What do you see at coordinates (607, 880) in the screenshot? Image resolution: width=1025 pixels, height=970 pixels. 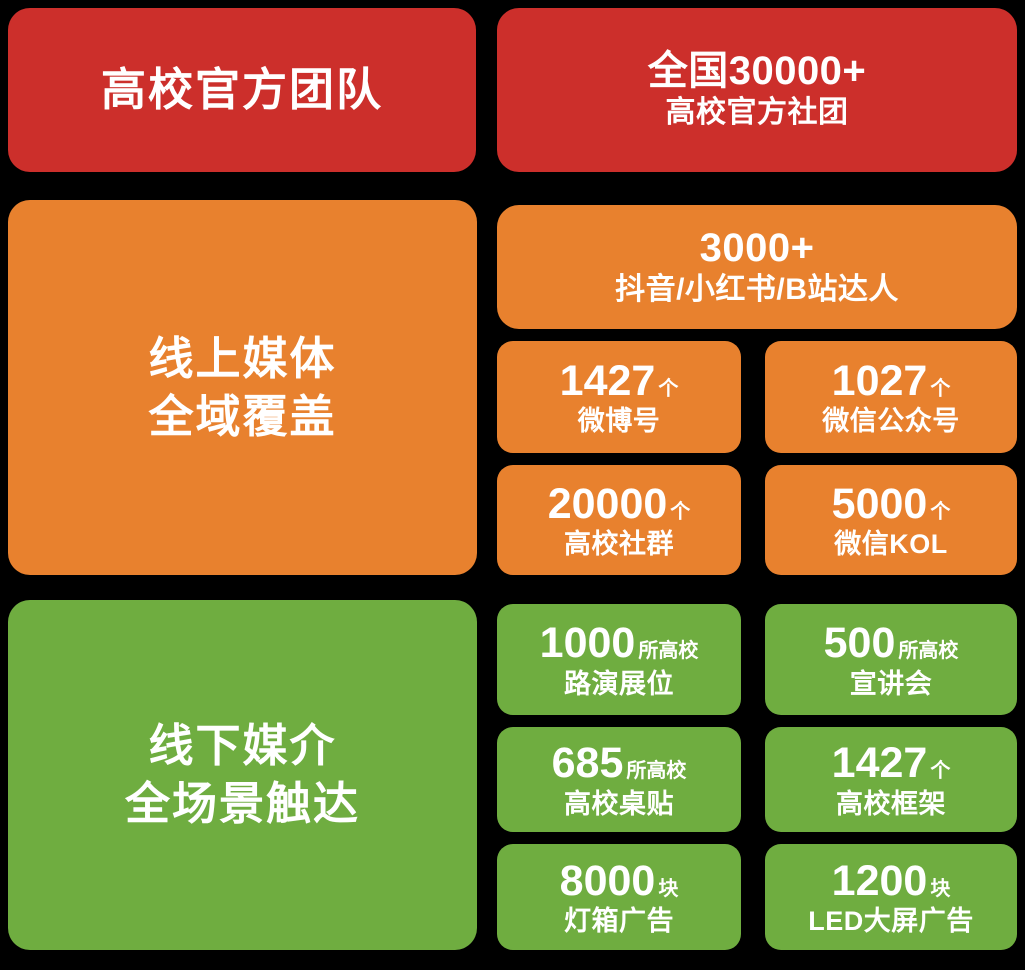 I see `stat-value: 8000` at bounding box center [607, 880].